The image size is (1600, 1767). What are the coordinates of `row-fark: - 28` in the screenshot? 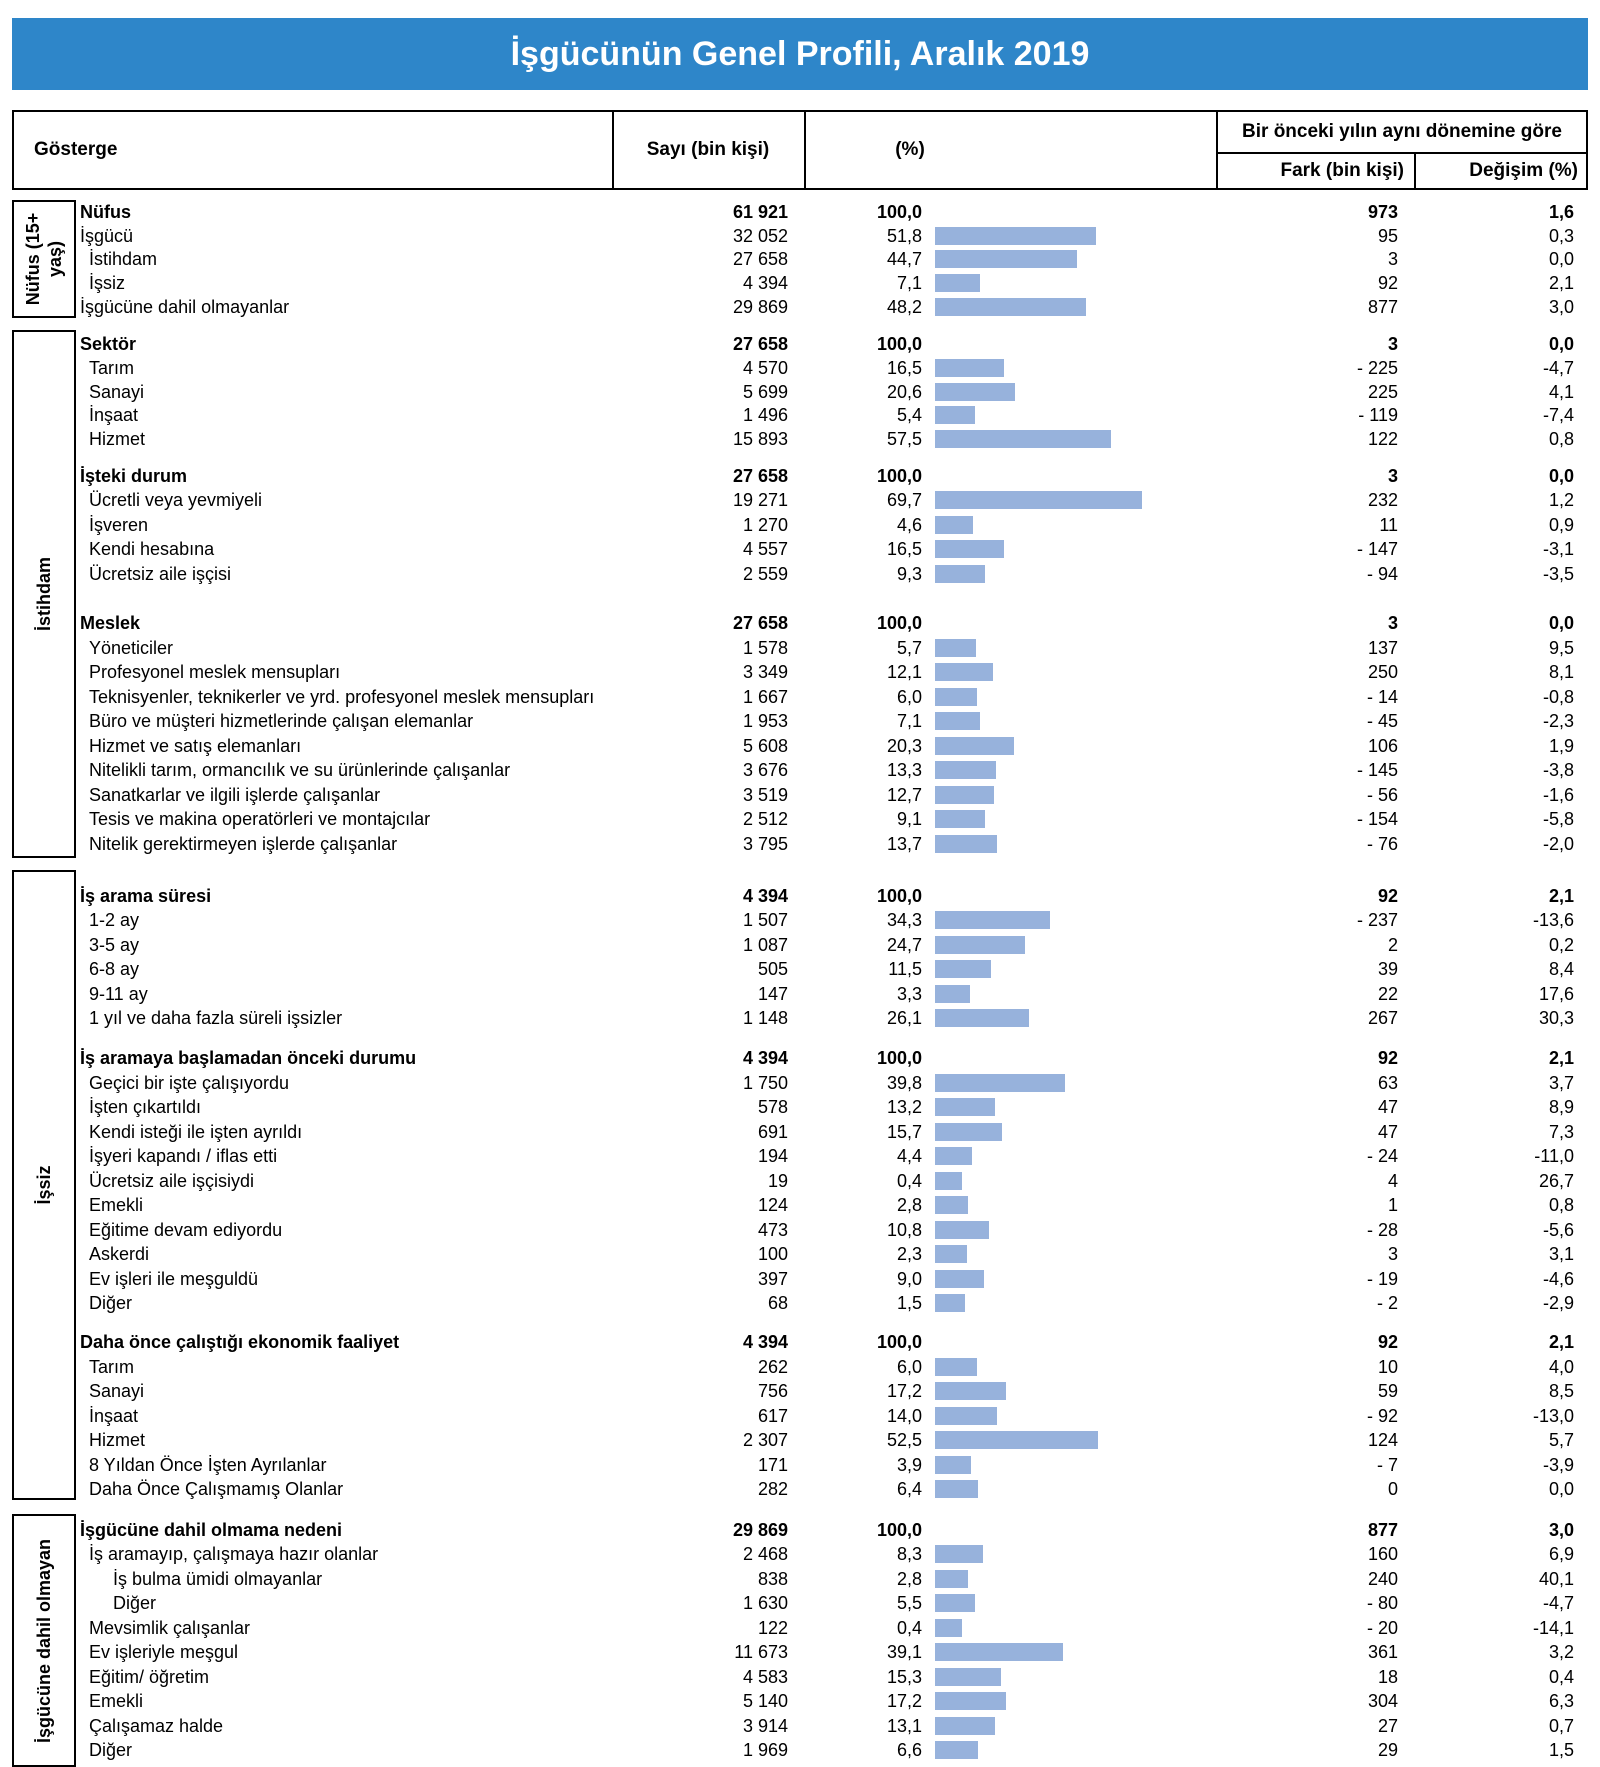 It's located at (1382, 1230).